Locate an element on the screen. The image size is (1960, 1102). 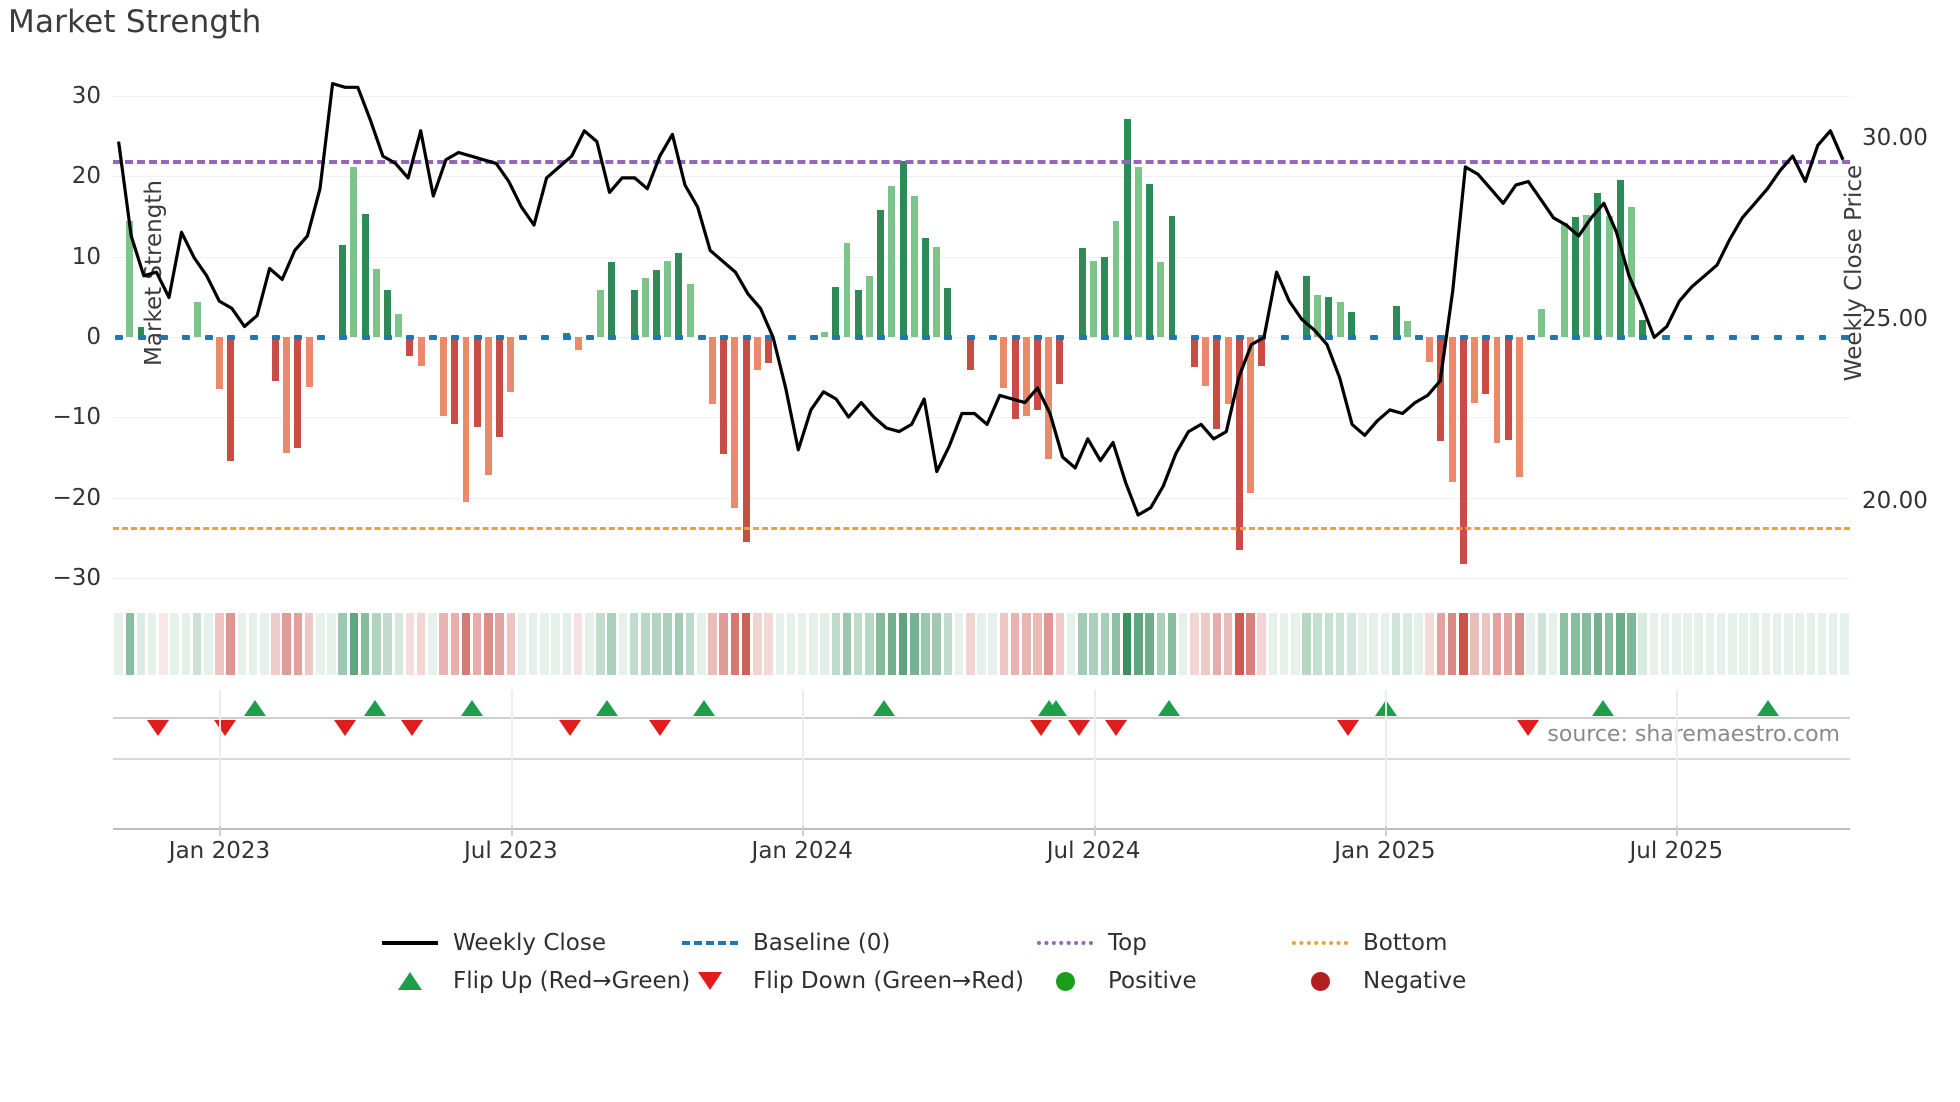
y-axis-left-tick-label: −10 is located at coordinates (76, 417).